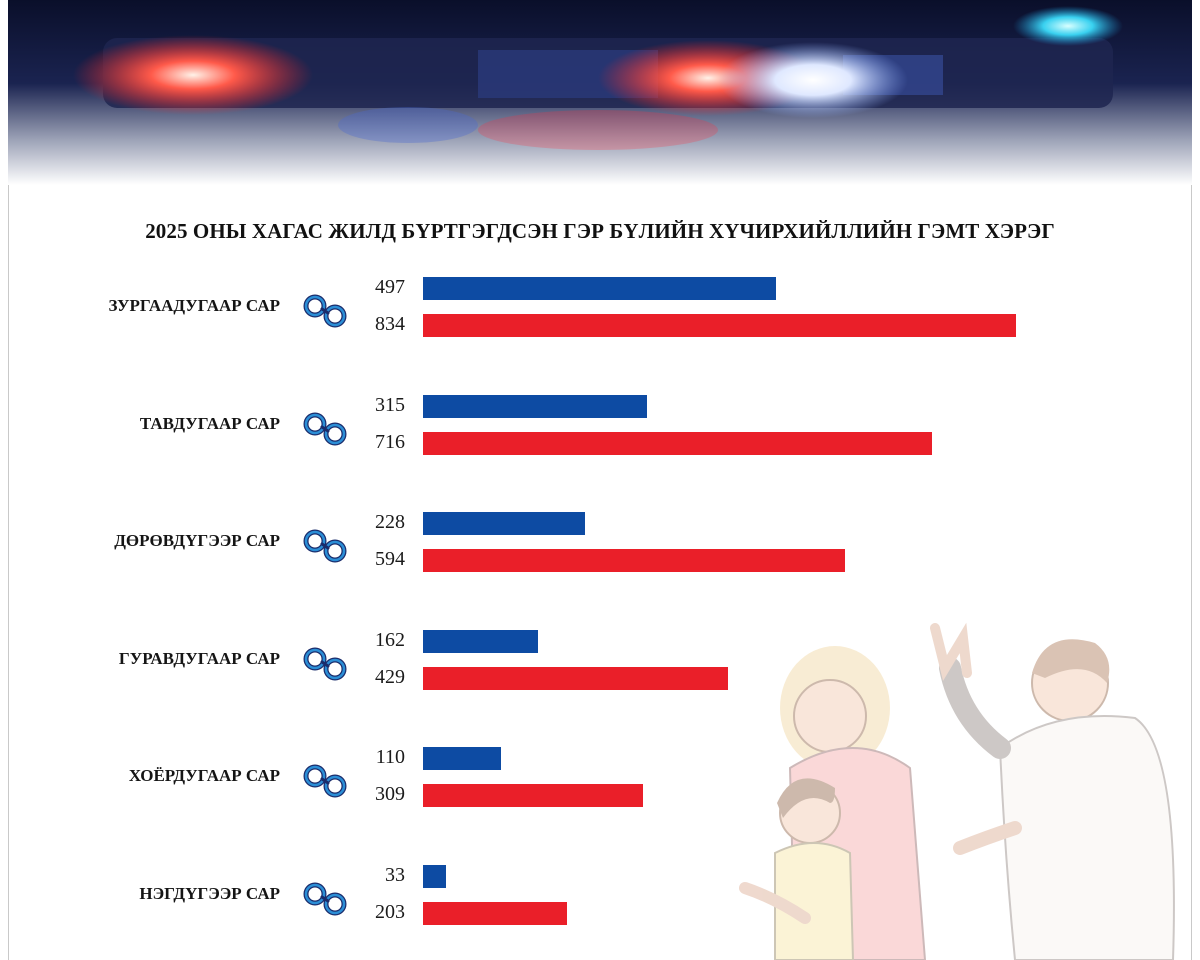 The width and height of the screenshot is (1200, 960). I want to click on value-label: 228, so click(390, 522).